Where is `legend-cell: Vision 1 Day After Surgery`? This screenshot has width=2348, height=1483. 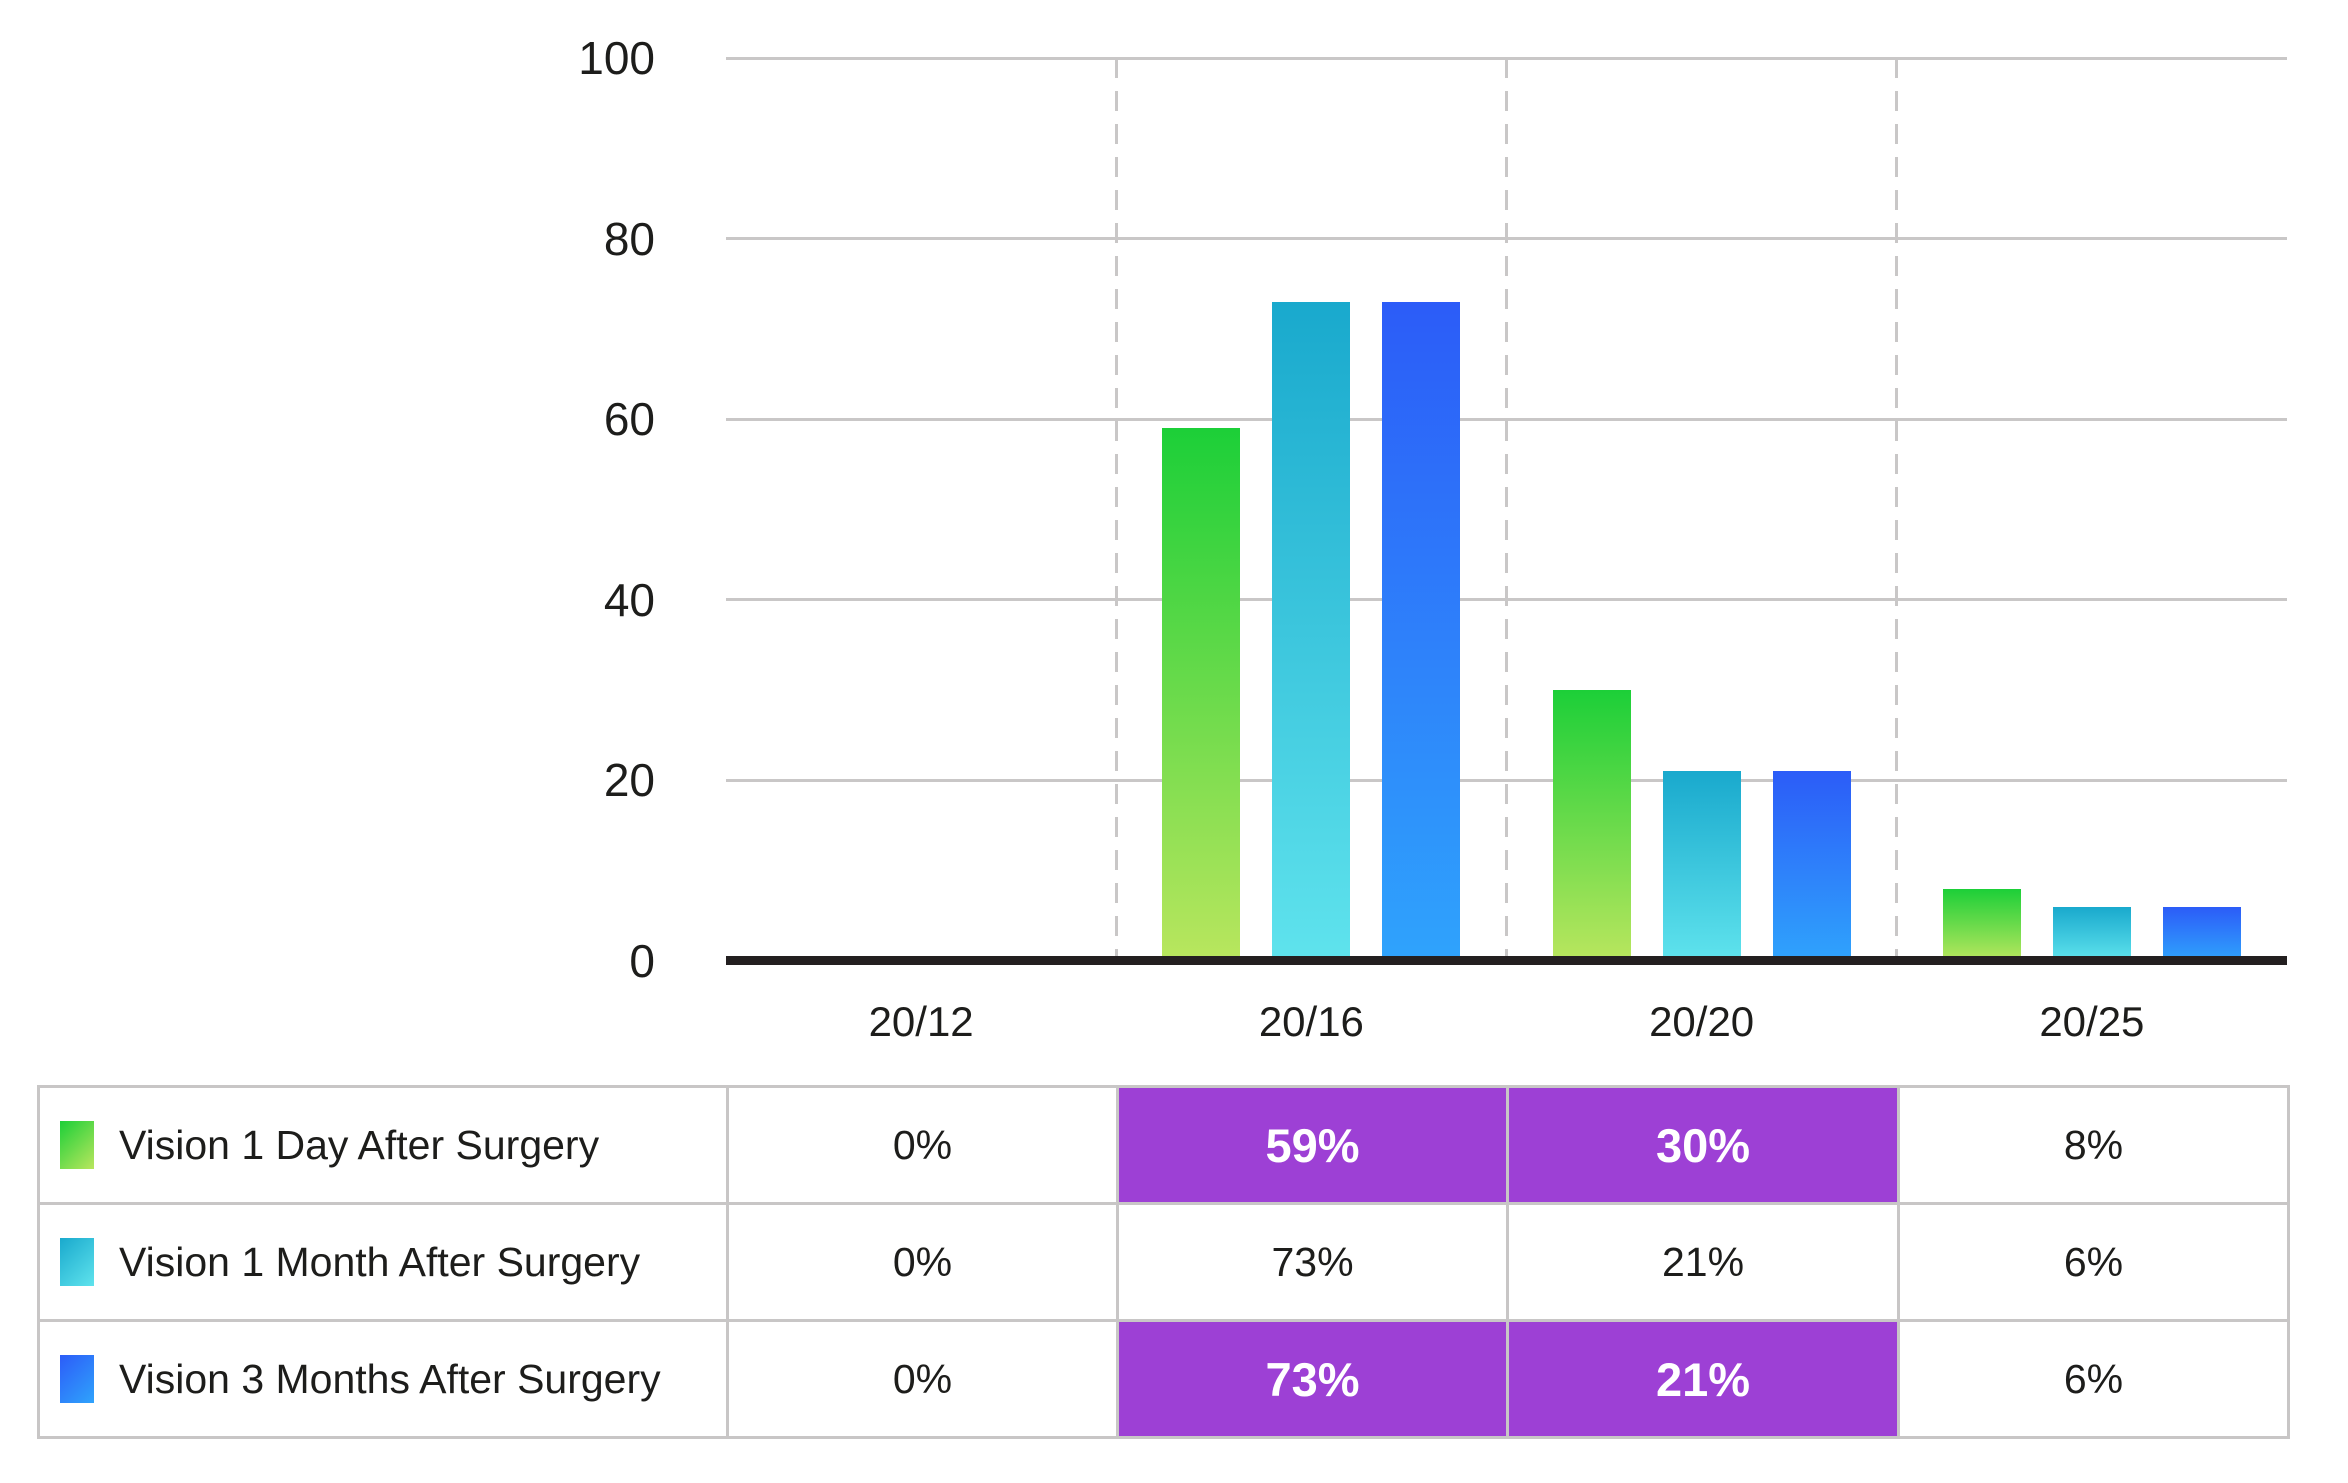
legend-cell: Vision 1 Day After Surgery is located at coordinates (383, 1145).